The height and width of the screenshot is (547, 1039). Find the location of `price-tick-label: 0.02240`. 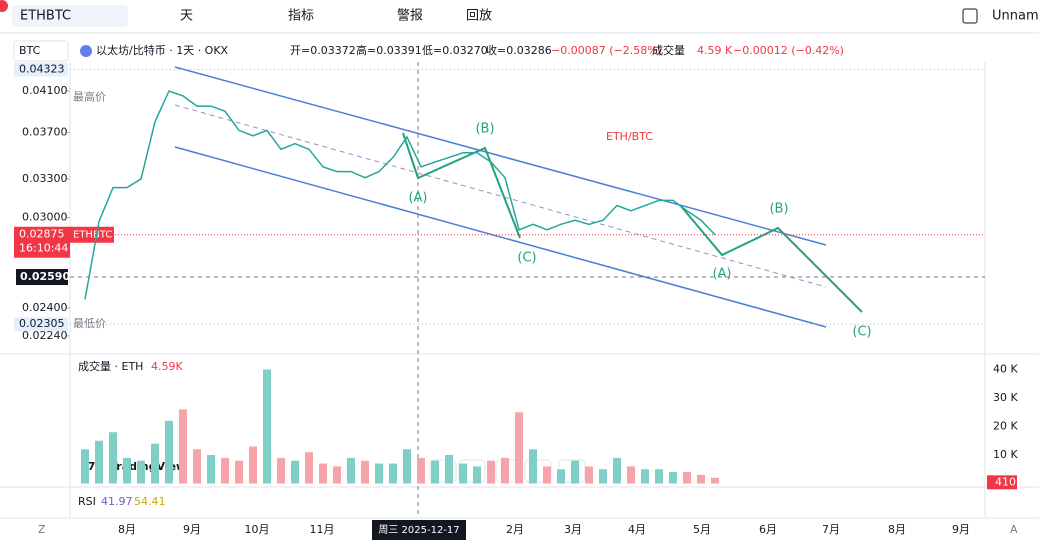

price-tick-label: 0.02240 is located at coordinates (45, 335).